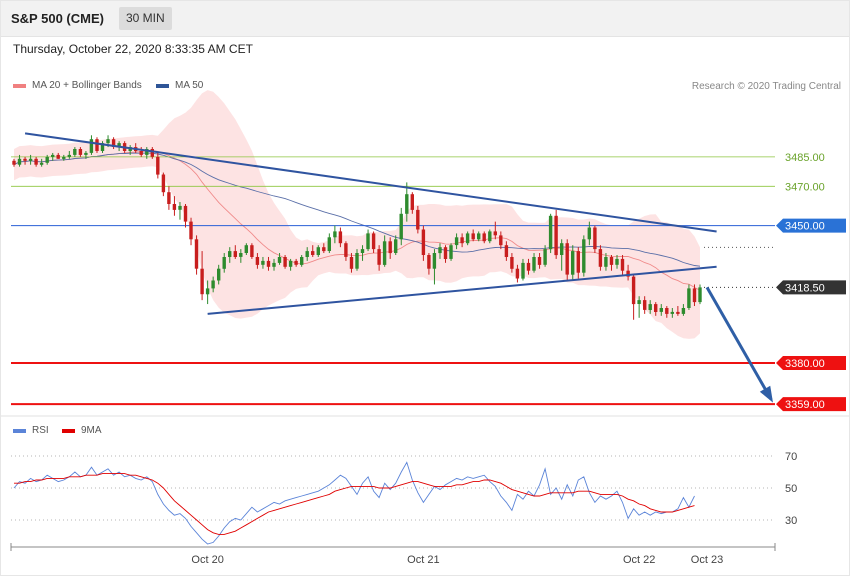 The image size is (850, 576). Describe the element at coordinates (805, 364) in the screenshot. I see `price-level-label: 3380.00` at that location.